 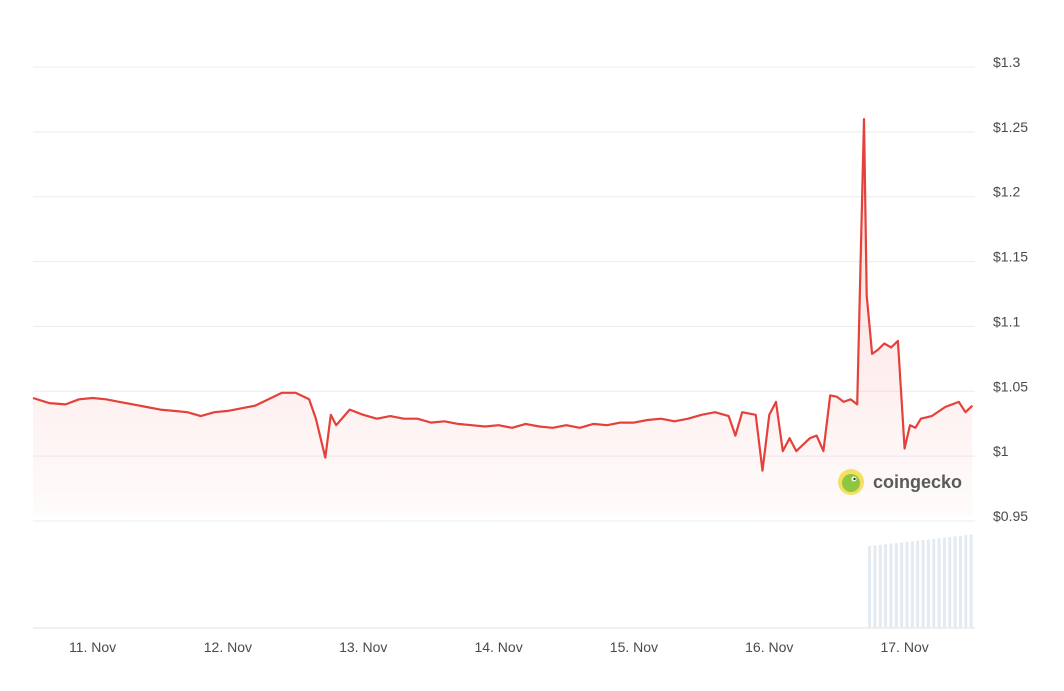 I want to click on volume-bars, so click(x=920, y=581).